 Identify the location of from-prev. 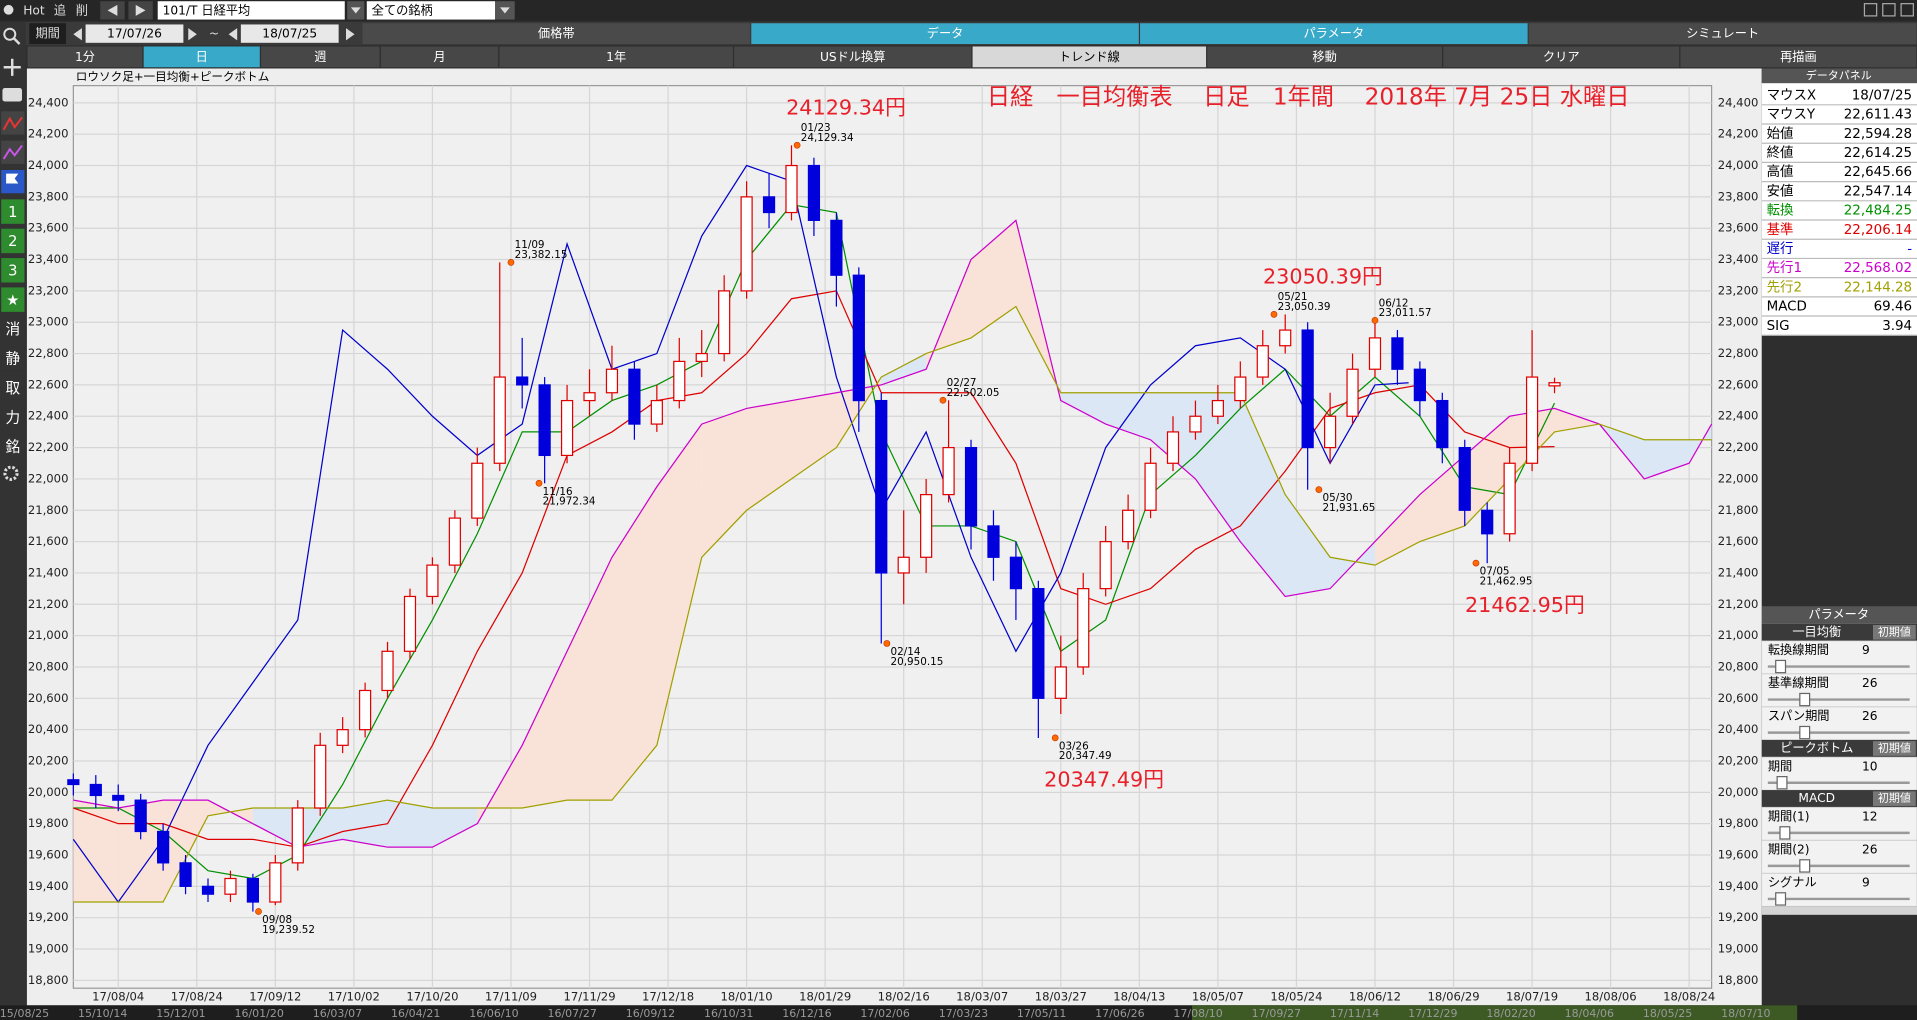
(77, 34).